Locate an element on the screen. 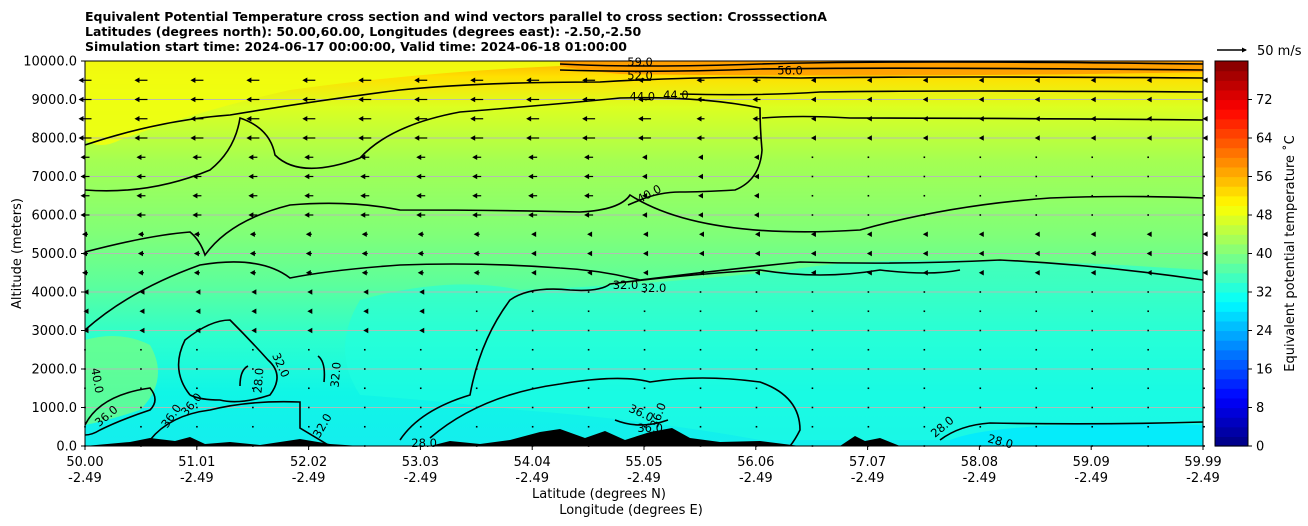  x-axis-label-latitude: Latitude (degrees N) is located at coordinates (599, 494).